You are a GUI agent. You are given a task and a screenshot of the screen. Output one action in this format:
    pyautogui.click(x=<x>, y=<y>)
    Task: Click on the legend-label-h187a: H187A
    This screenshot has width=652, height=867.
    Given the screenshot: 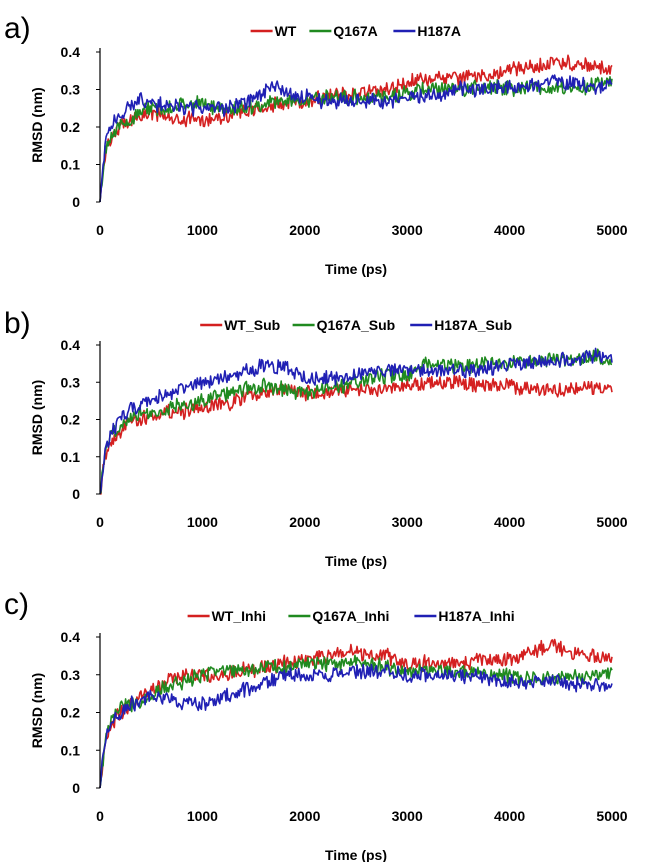 What is the action you would take?
    pyautogui.click(x=439, y=31)
    